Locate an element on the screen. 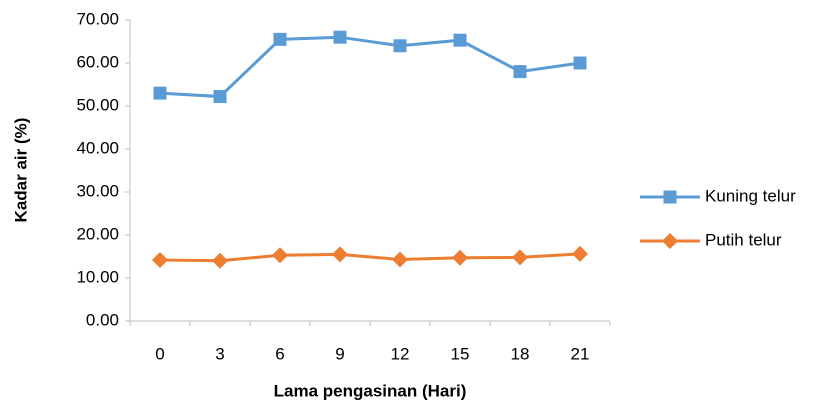 Image resolution: width=840 pixels, height=409 pixels. x-tick-label: 21 is located at coordinates (580, 353).